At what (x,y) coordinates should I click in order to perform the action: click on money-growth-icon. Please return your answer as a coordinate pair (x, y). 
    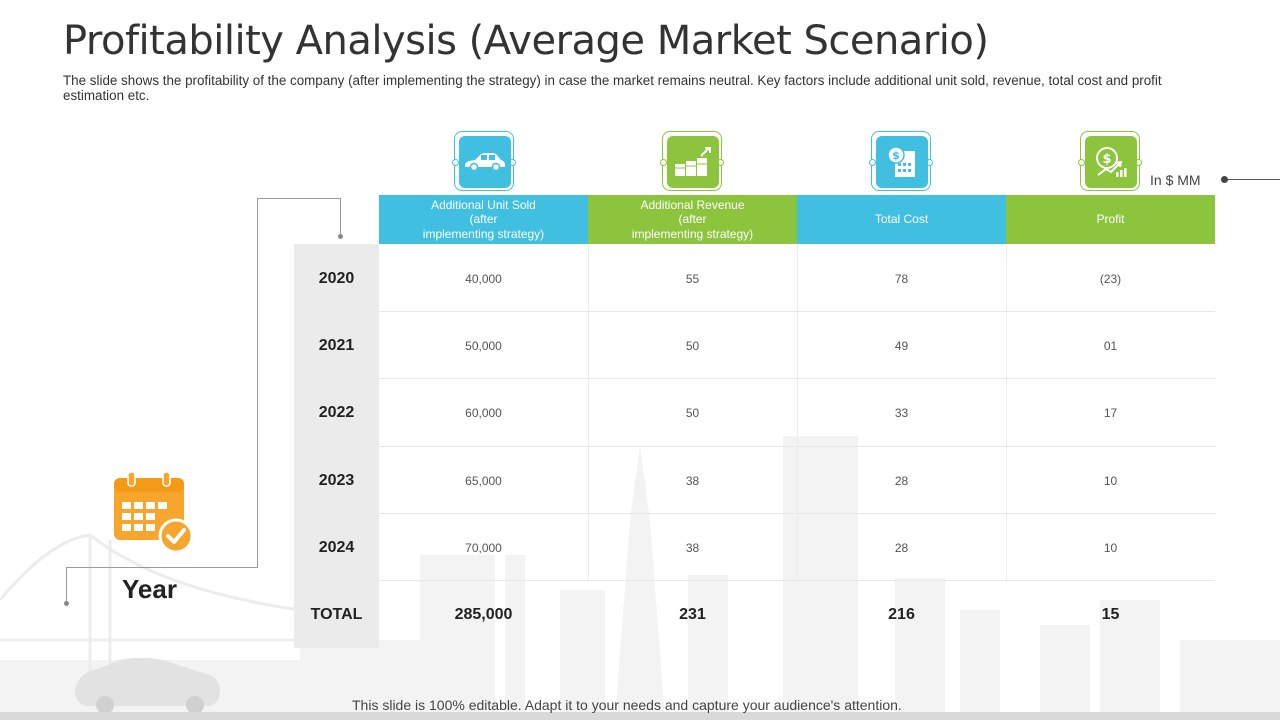
    Looking at the image, I should click on (693, 161).